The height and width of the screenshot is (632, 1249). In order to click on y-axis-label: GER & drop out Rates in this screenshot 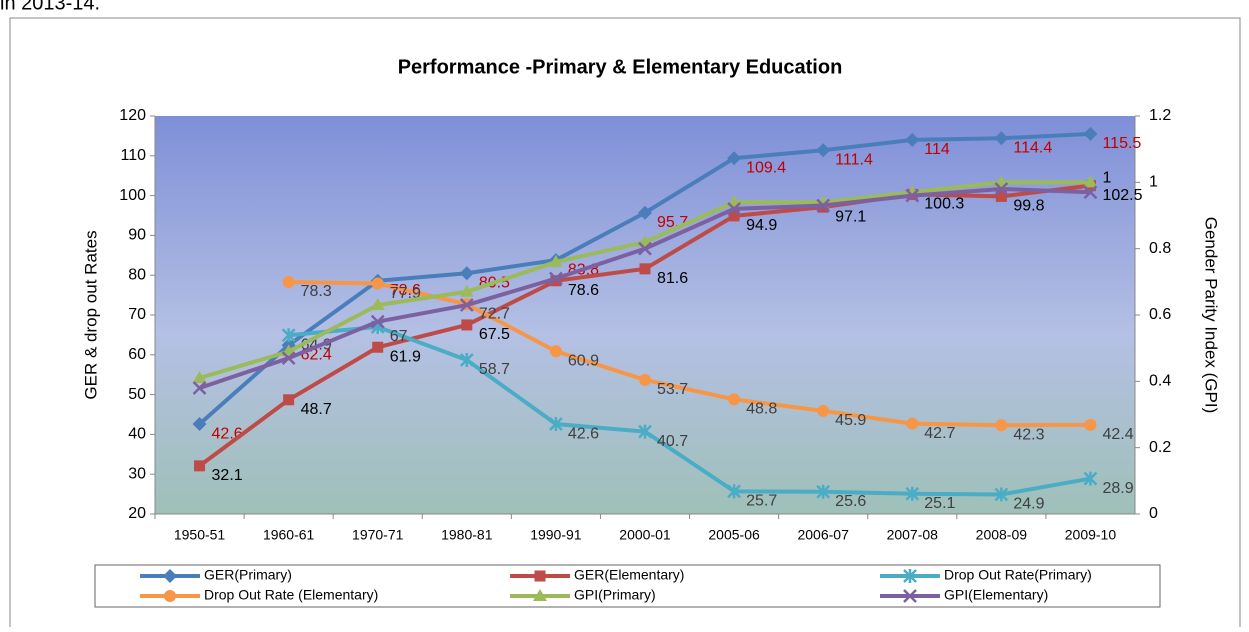, I will do `click(90, 314)`.